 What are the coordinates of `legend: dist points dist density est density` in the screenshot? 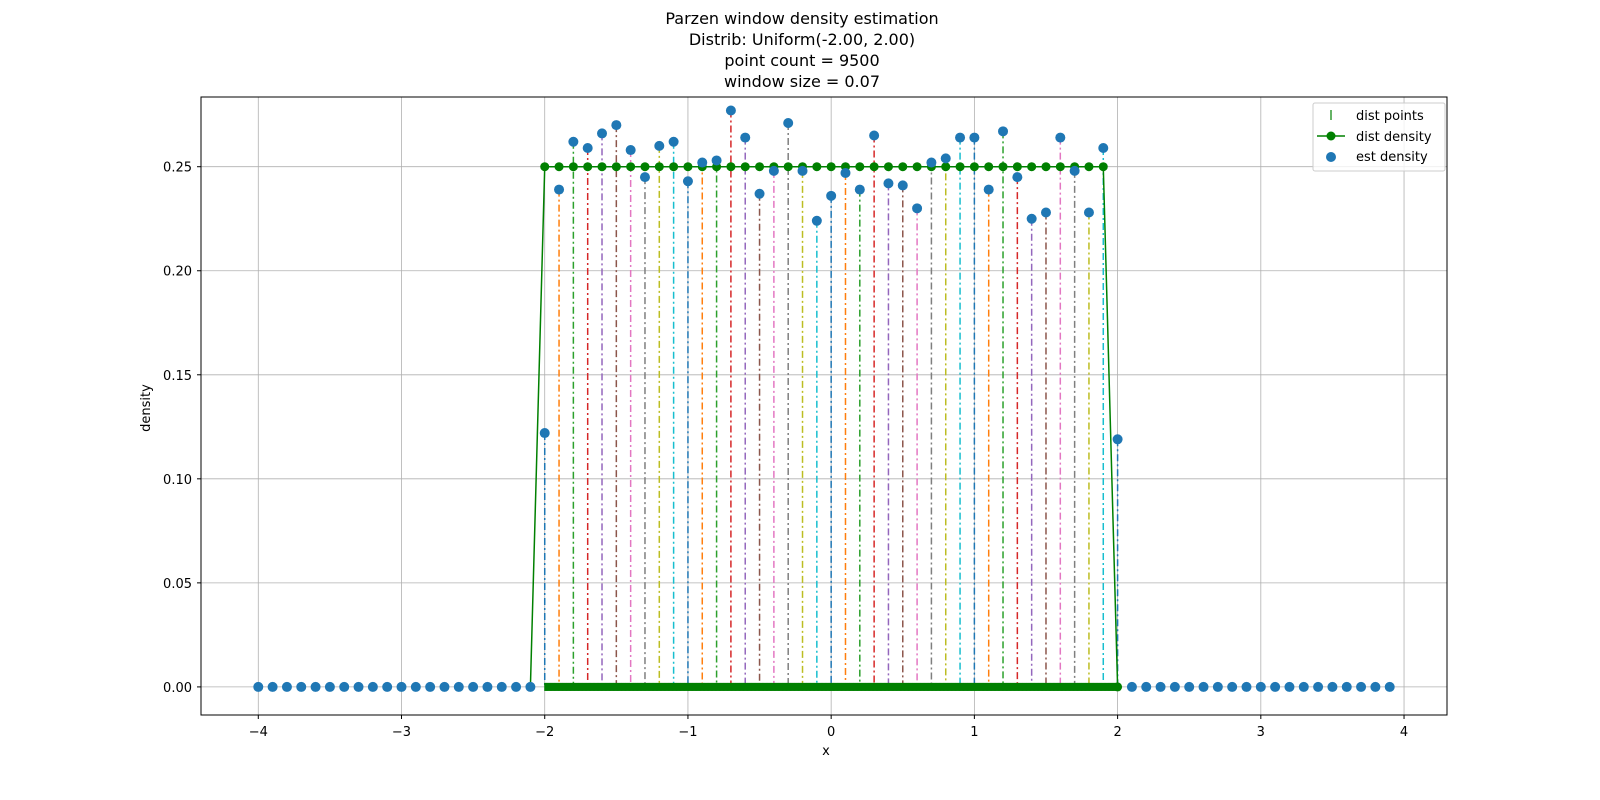 It's located at (1379, 137).